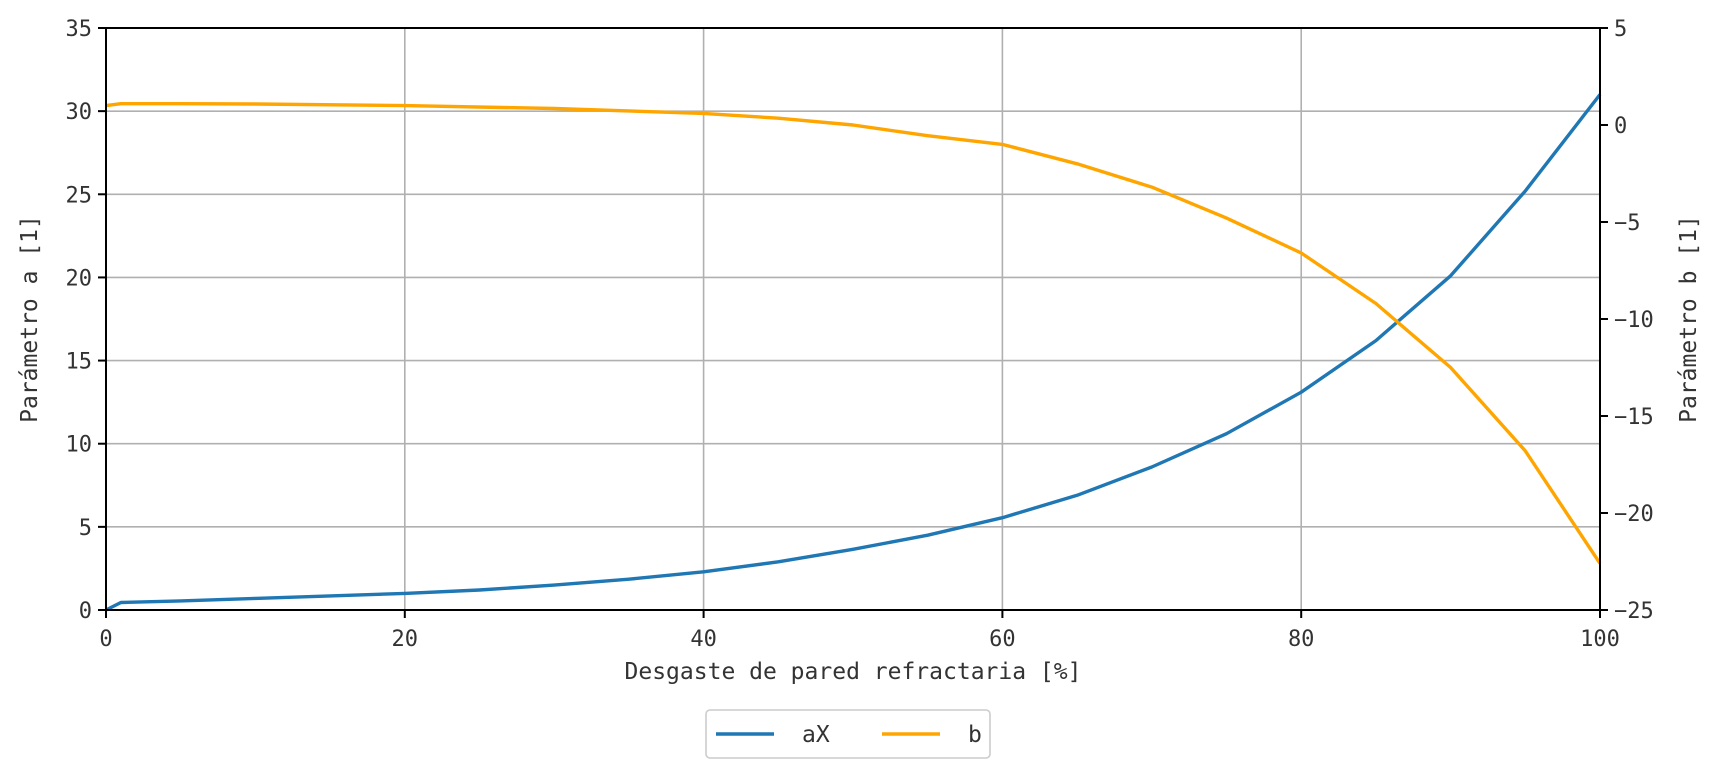  Describe the element at coordinates (85, 611) in the screenshot. I see `left-y-tick-label: 0` at that location.